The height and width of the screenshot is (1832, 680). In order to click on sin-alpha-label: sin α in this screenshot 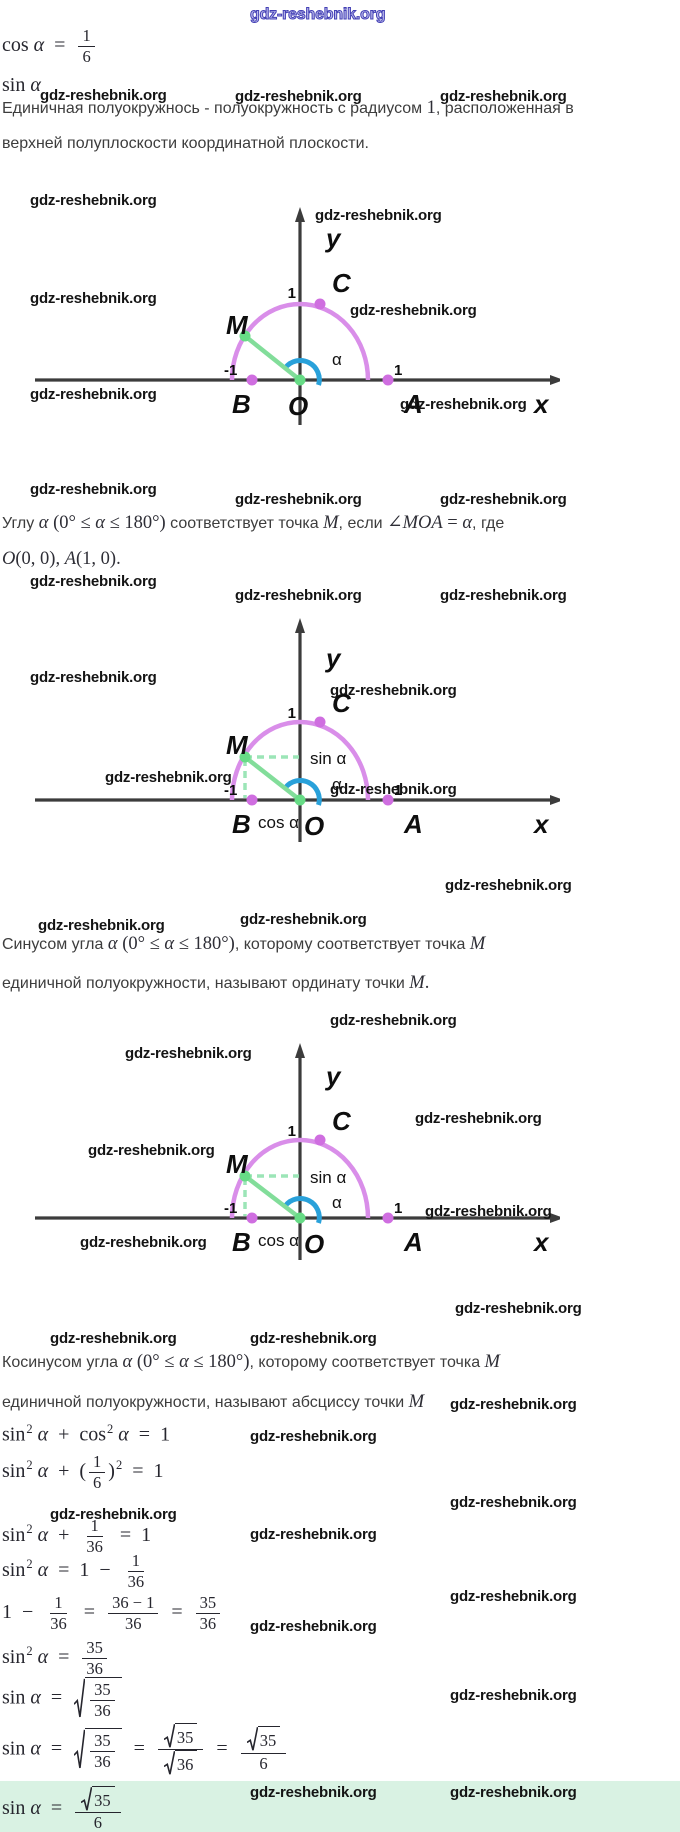, I will do `click(328, 1177)`.